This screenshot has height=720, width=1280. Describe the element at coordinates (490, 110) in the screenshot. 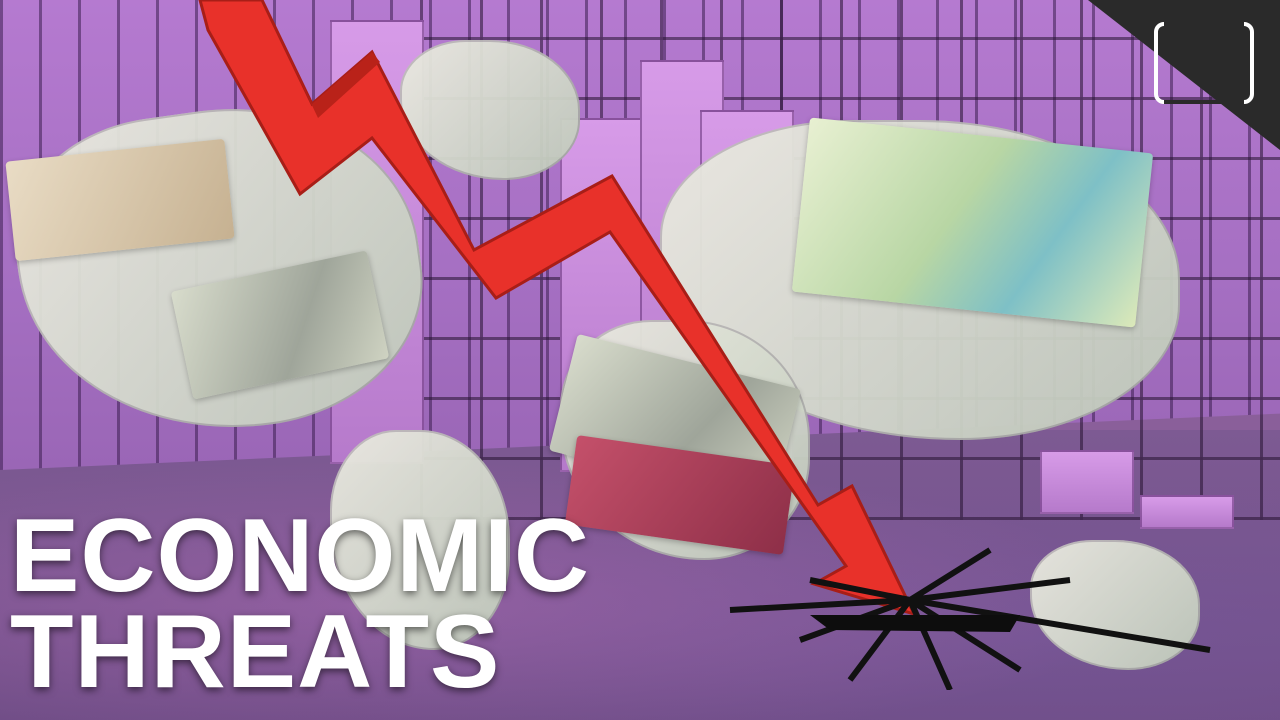

I see `europe-map` at that location.